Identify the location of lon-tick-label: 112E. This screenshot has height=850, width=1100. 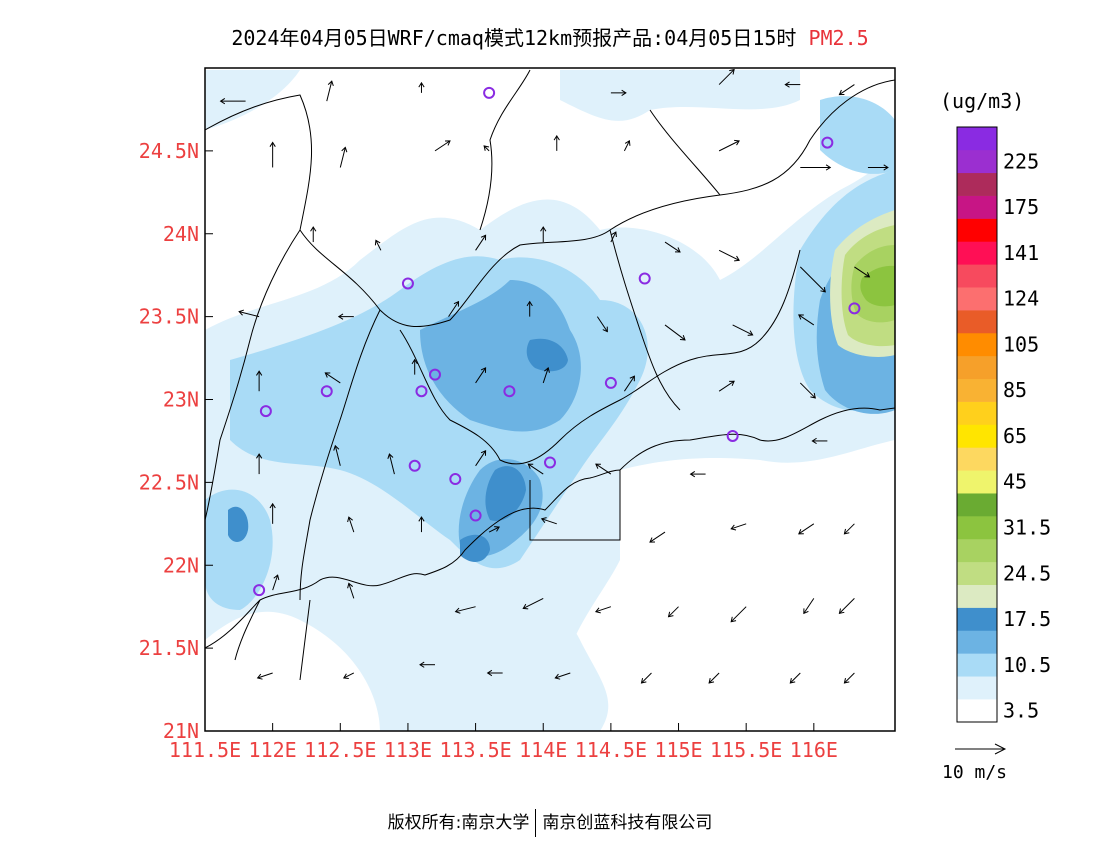
(273, 750).